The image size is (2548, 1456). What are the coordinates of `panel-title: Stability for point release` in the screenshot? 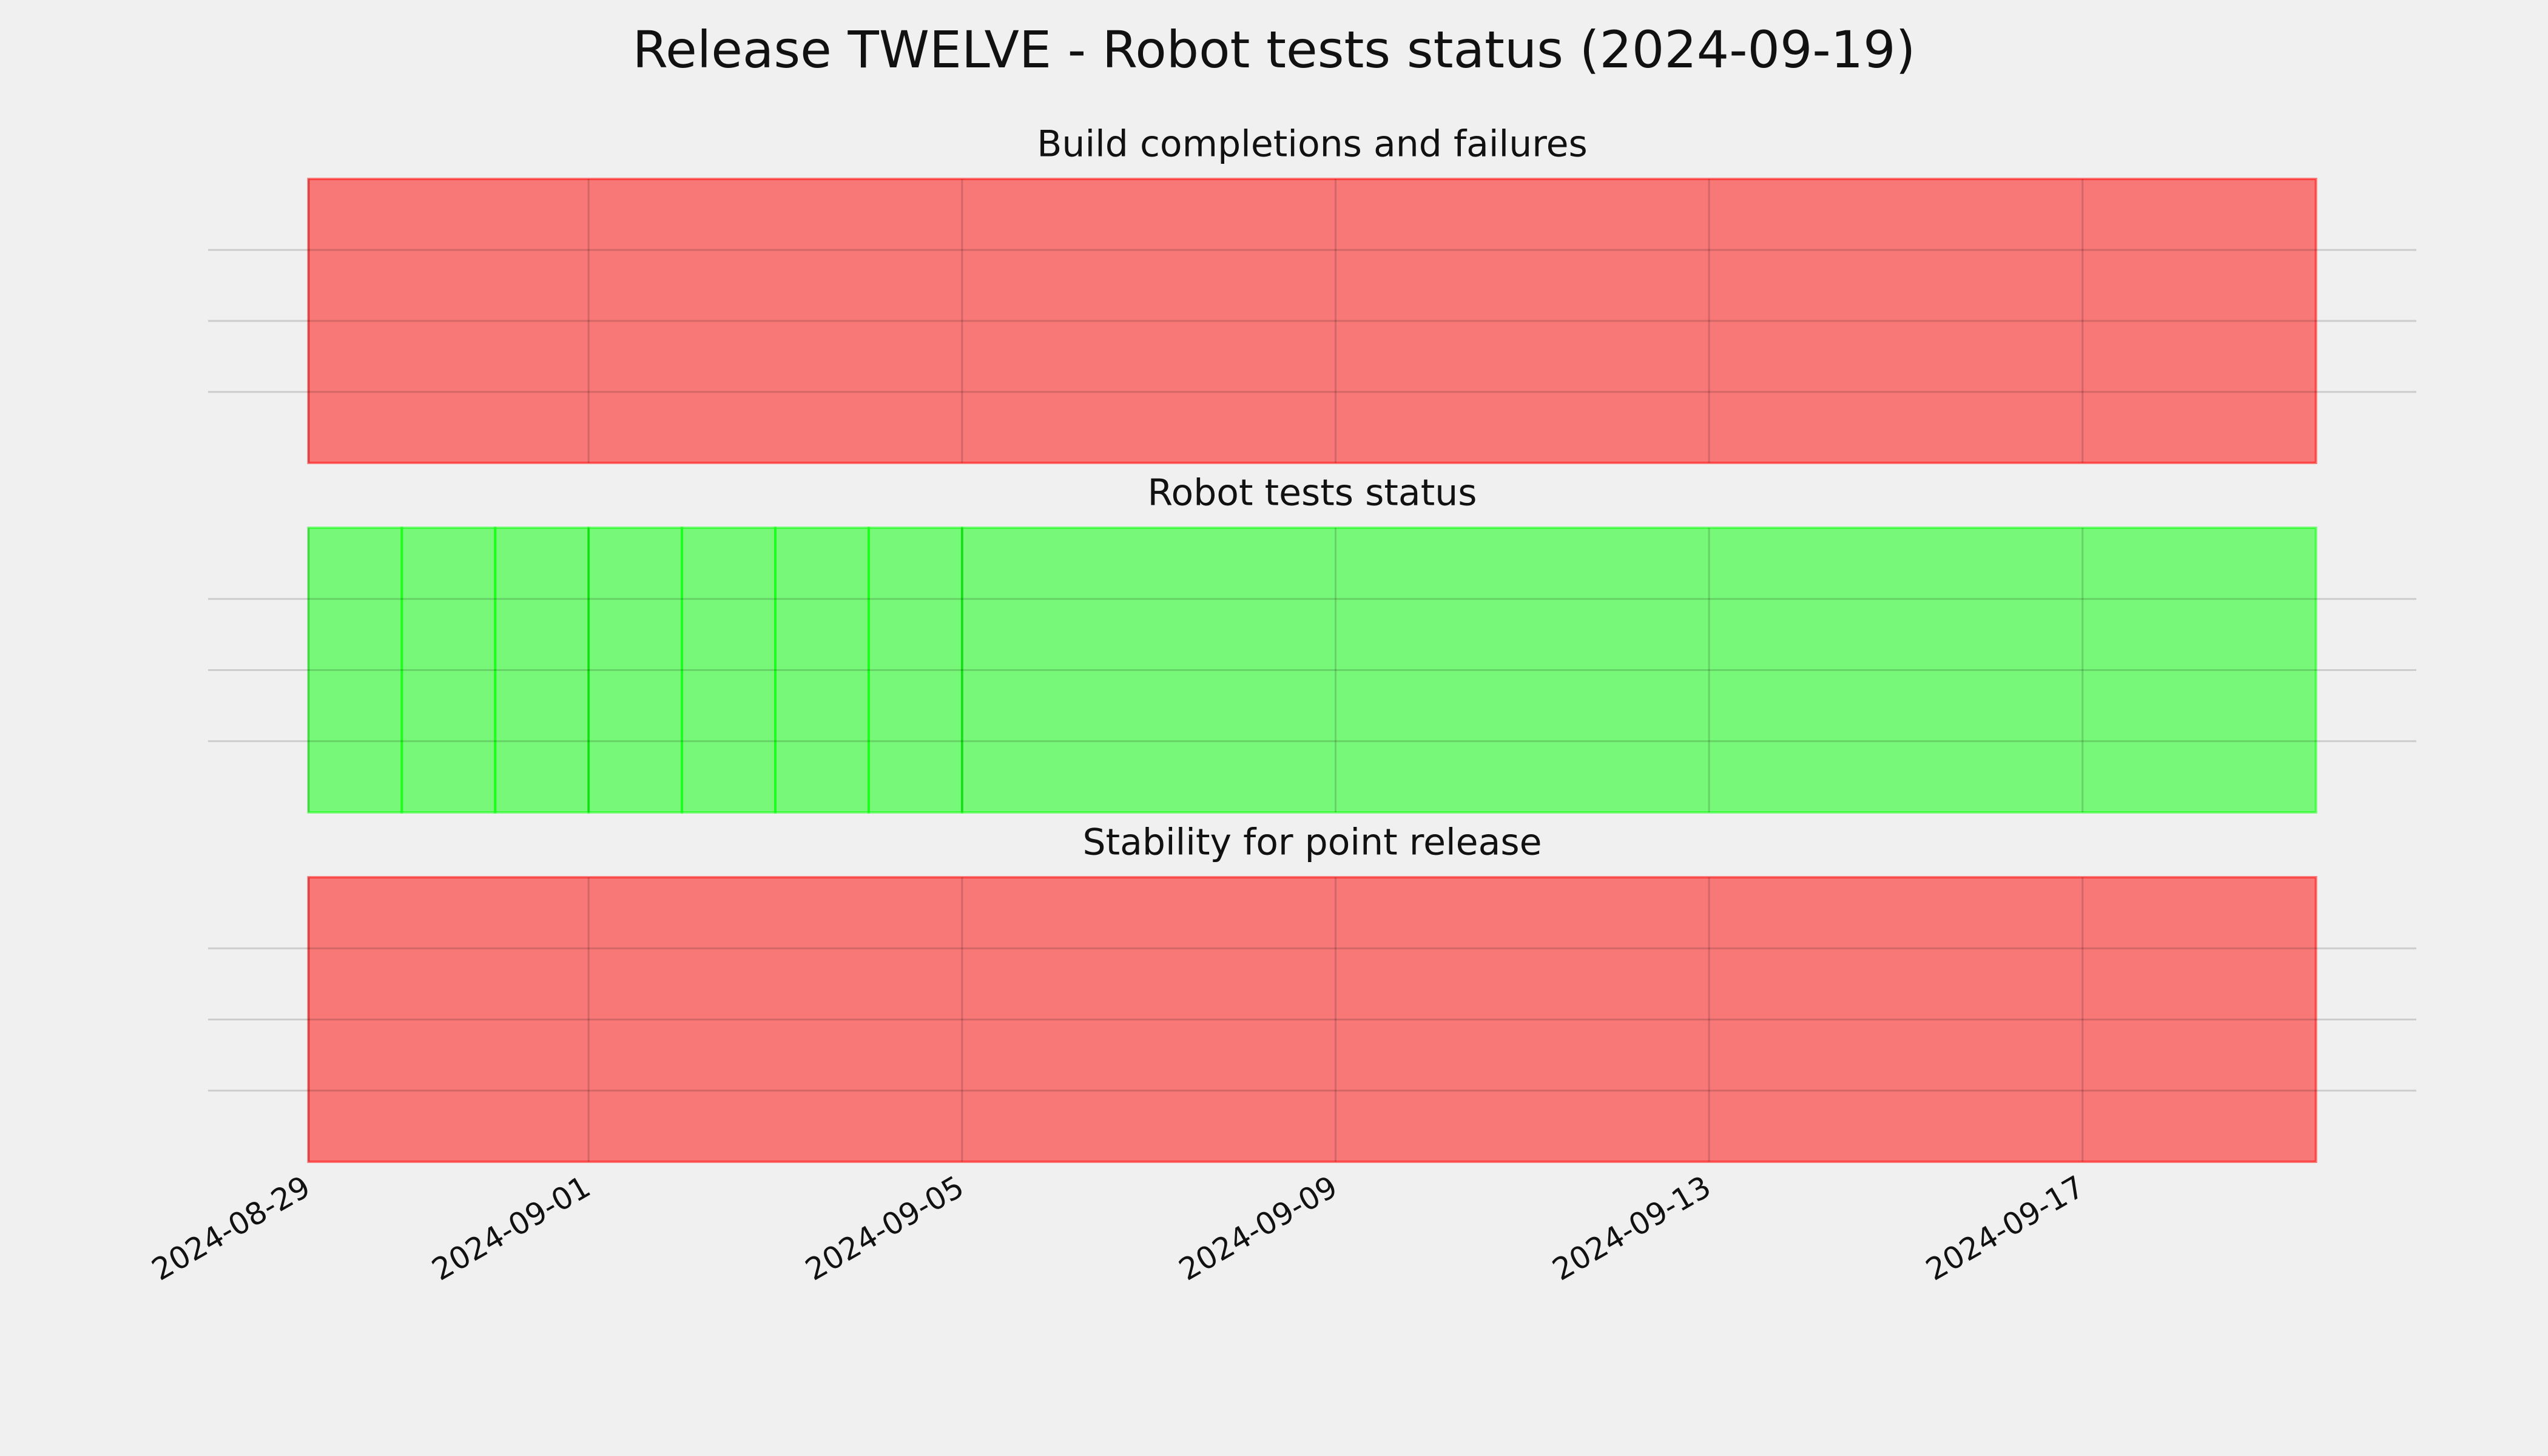 It's located at (1312, 842).